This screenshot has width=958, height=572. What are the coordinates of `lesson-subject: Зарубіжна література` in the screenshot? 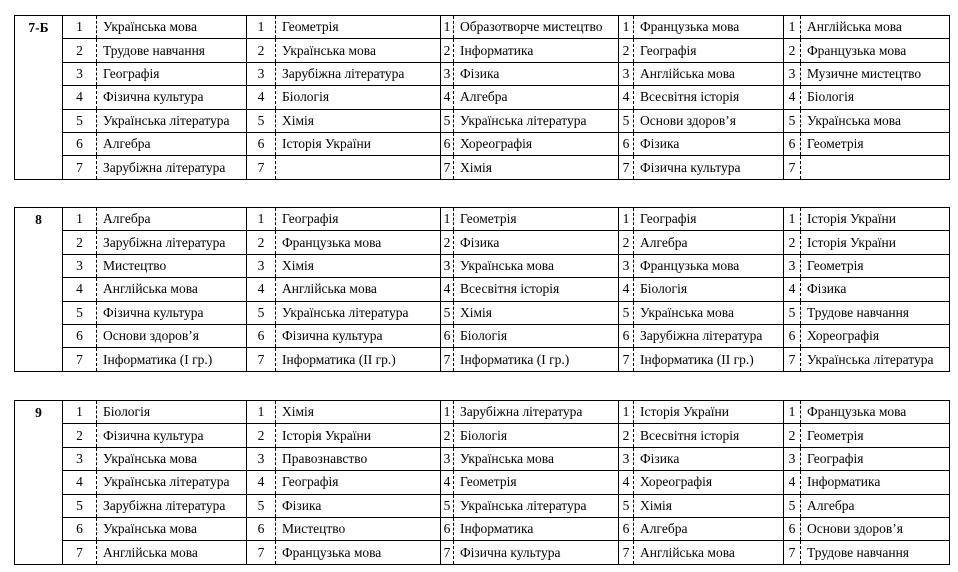 It's located at (171, 242).